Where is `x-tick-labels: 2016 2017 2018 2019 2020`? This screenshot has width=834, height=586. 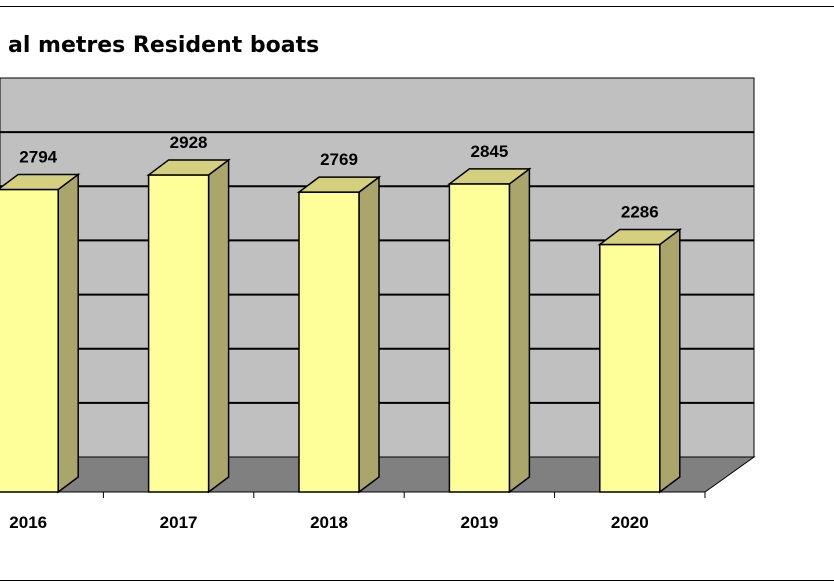 x-tick-labels: 2016 2017 2018 2019 2020 is located at coordinates (328, 522).